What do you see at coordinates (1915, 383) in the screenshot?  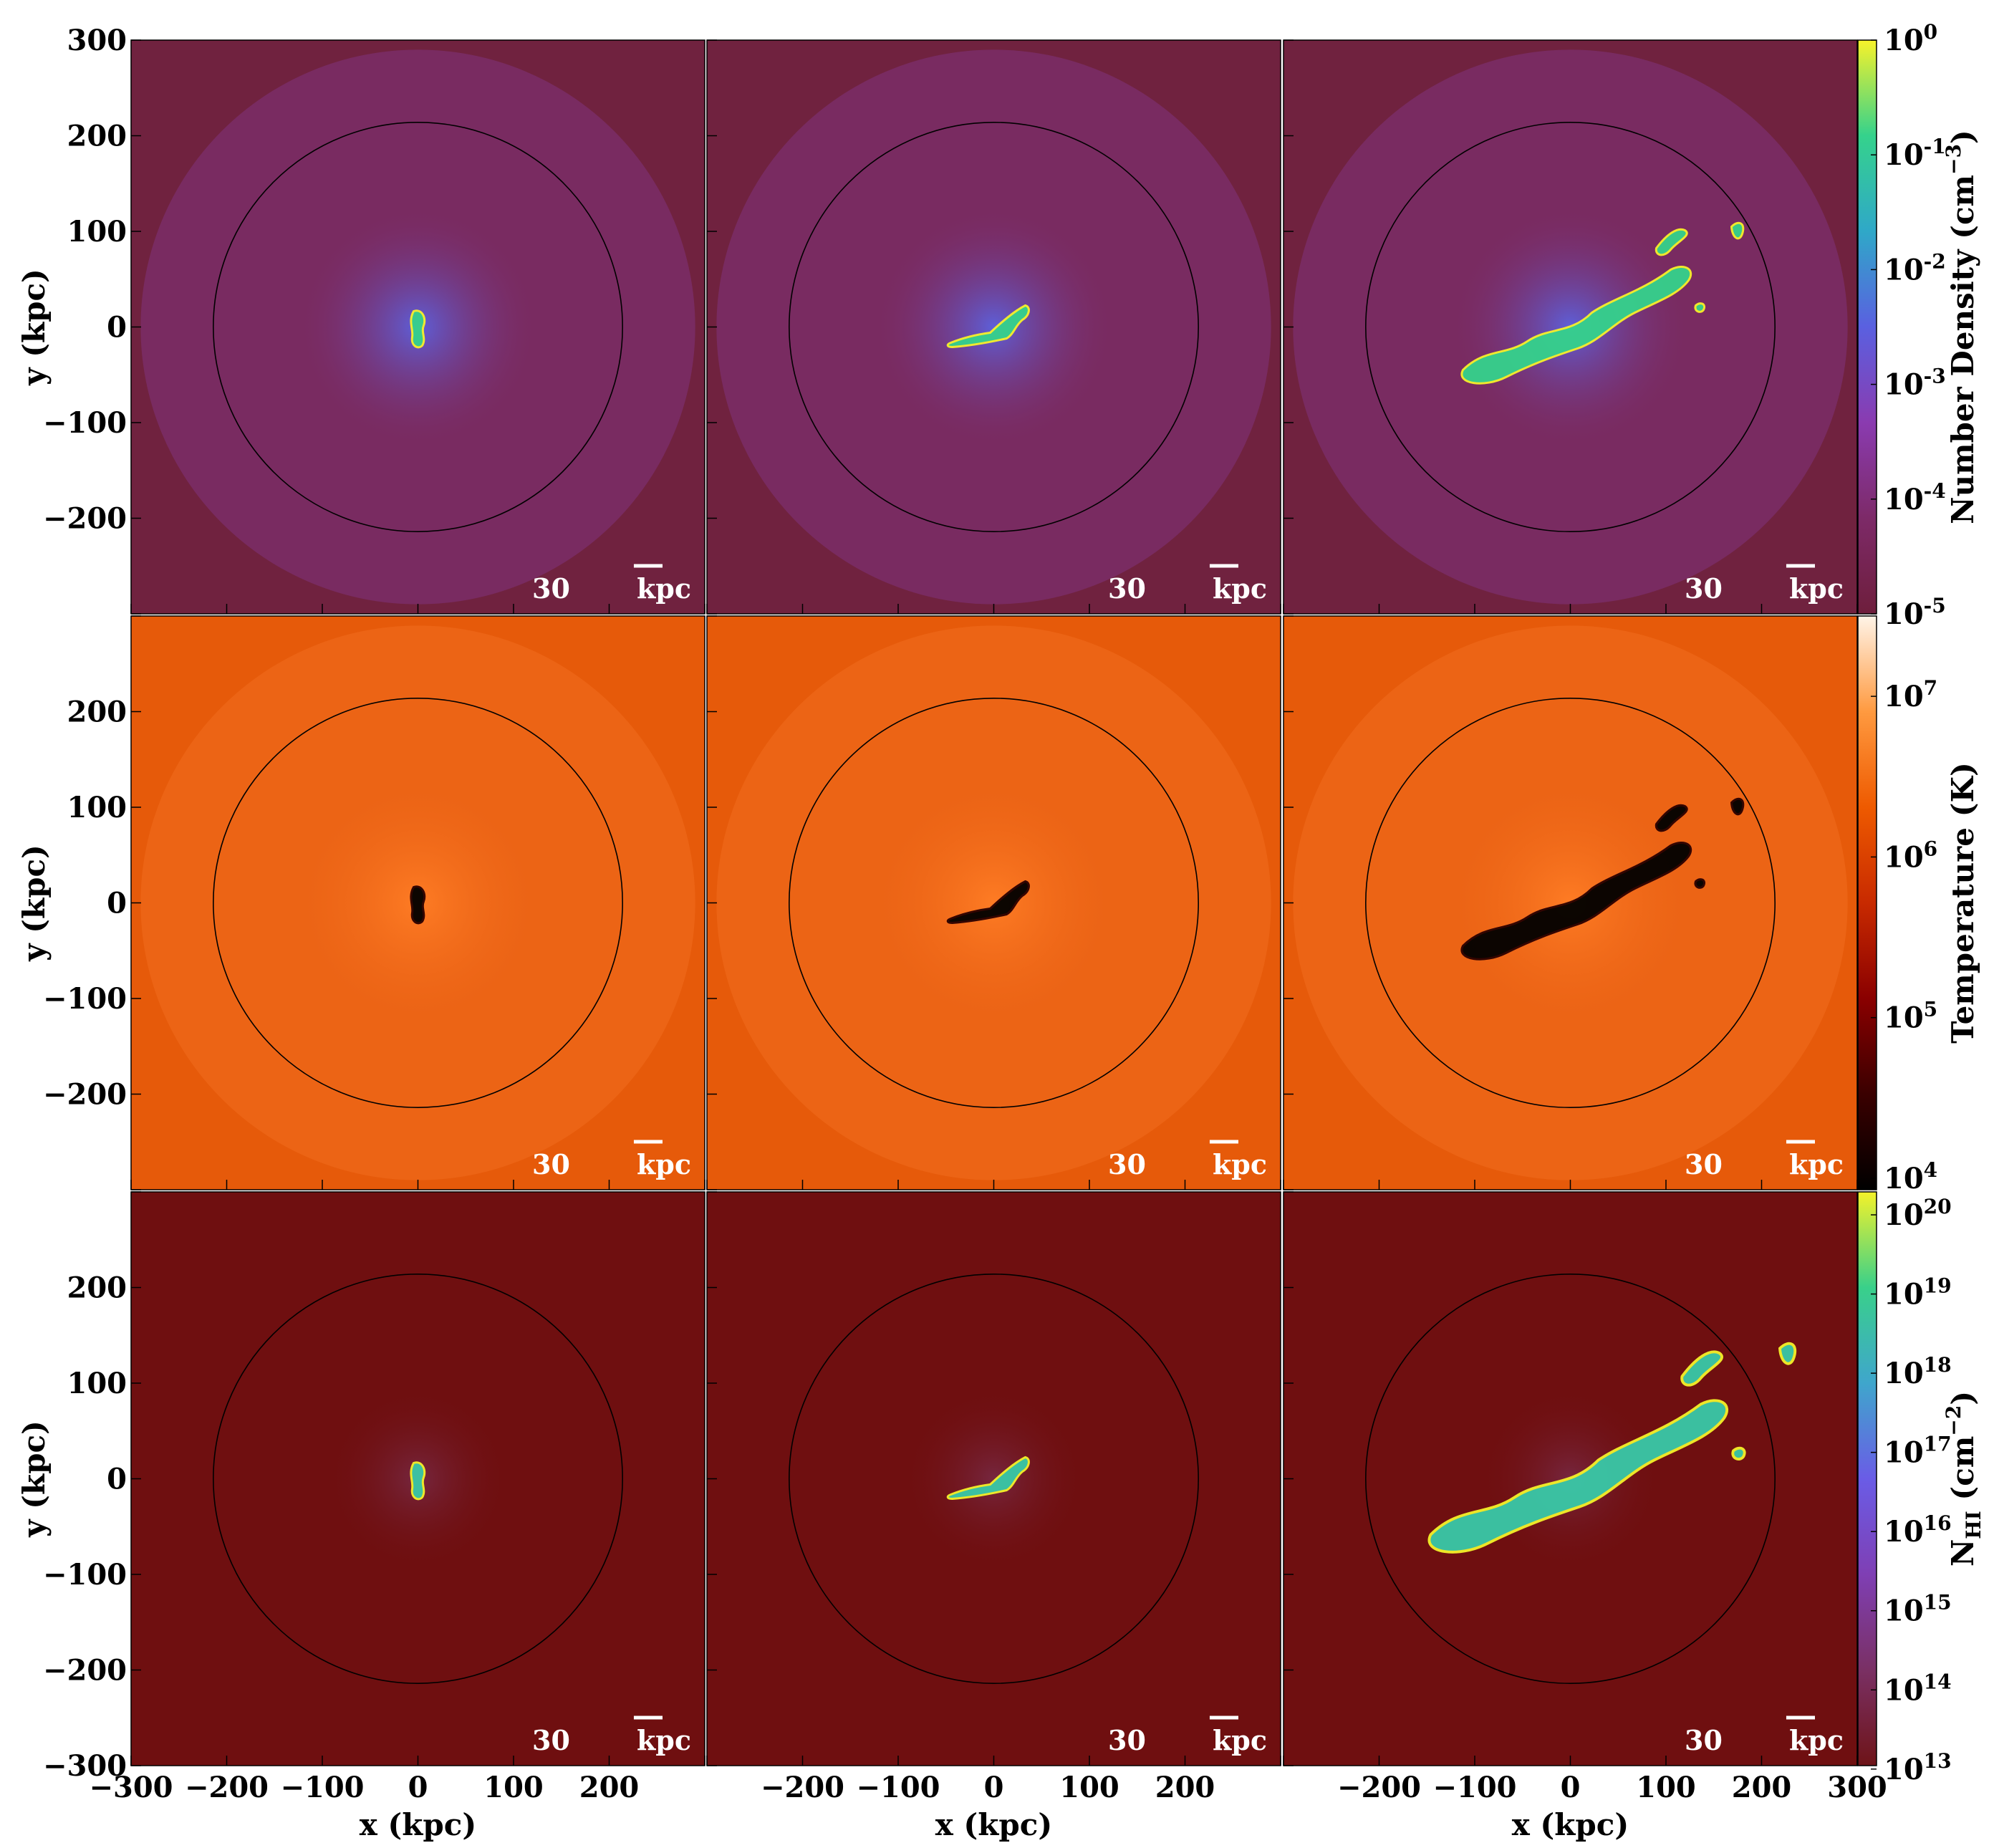 I see `colorbar-tick-label: 10⁻³` at bounding box center [1915, 383].